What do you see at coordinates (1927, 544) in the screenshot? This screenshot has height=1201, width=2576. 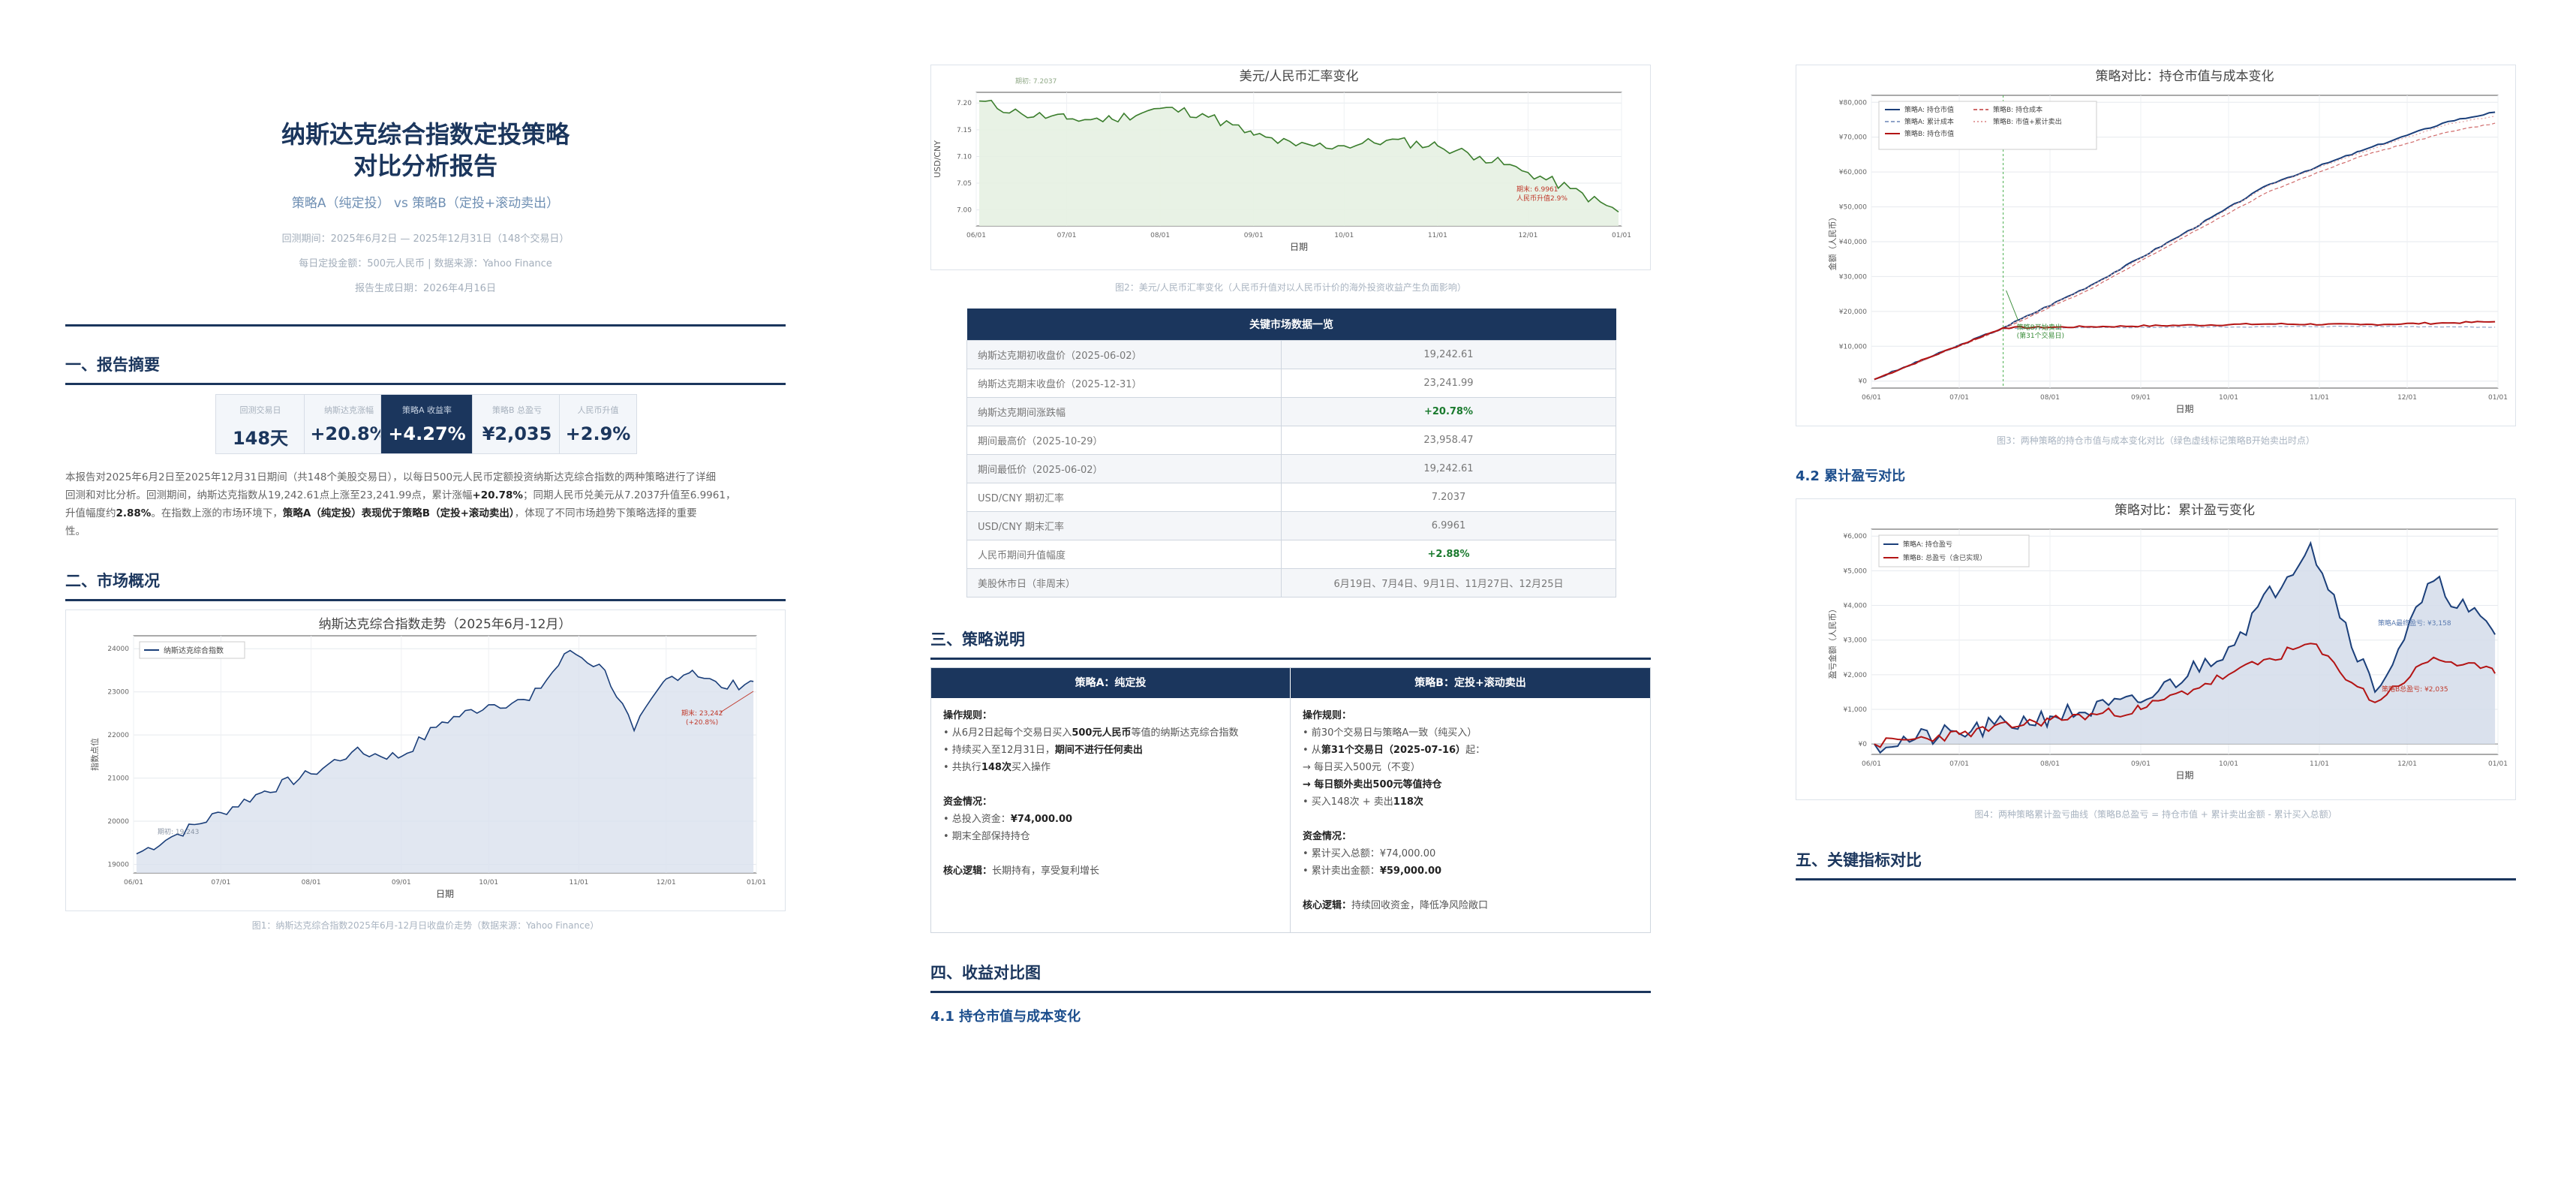 I see `legend-label: 策略A: 持仓盈亏` at bounding box center [1927, 544].